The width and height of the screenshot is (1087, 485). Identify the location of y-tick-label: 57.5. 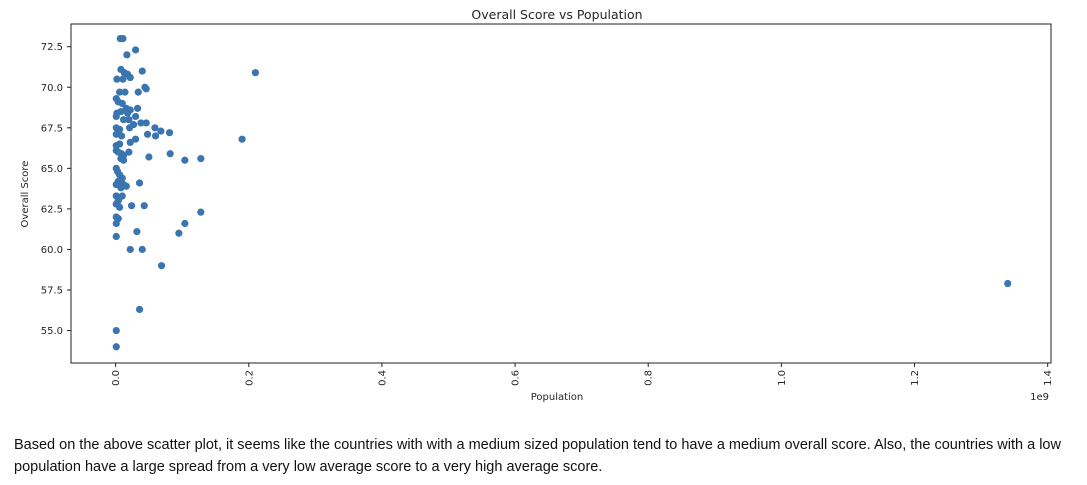
(52, 291).